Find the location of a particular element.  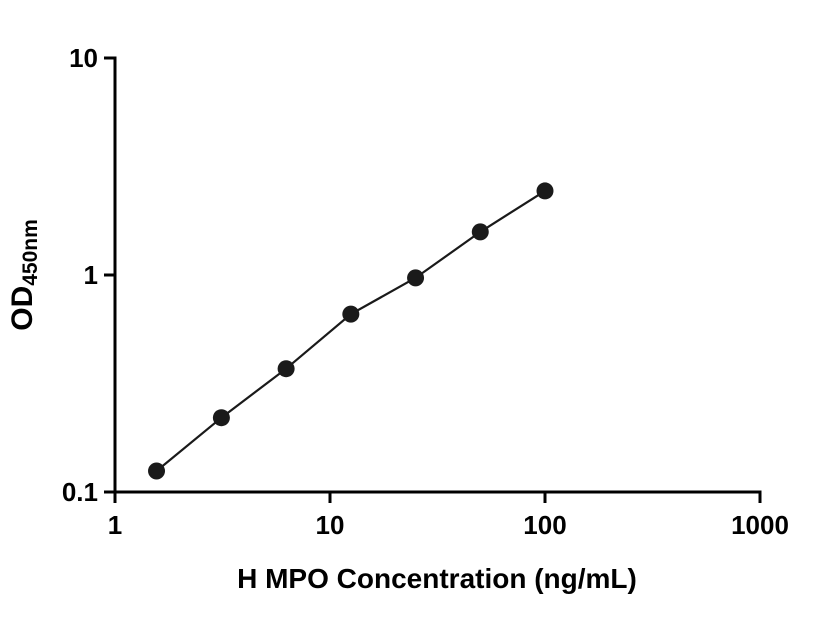

y-axis-title-sub: 450nm is located at coordinates (30, 252).